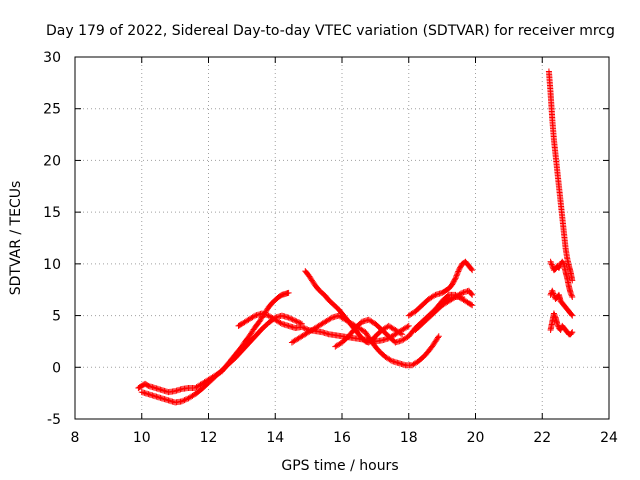 The width and height of the screenshot is (640, 480). I want to click on y-tick-label: 15, so click(52, 213).